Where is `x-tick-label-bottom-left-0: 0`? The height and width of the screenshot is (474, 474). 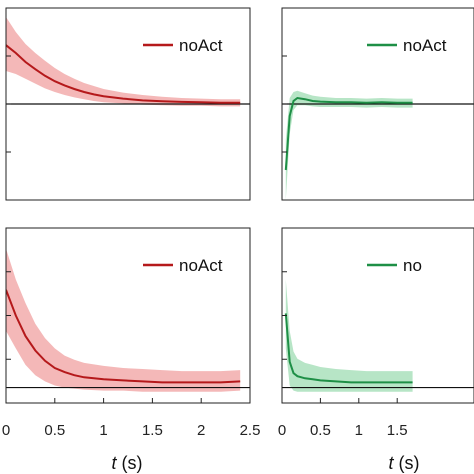 x-tick-label-bottom-left-0: 0 is located at coordinates (6, 430).